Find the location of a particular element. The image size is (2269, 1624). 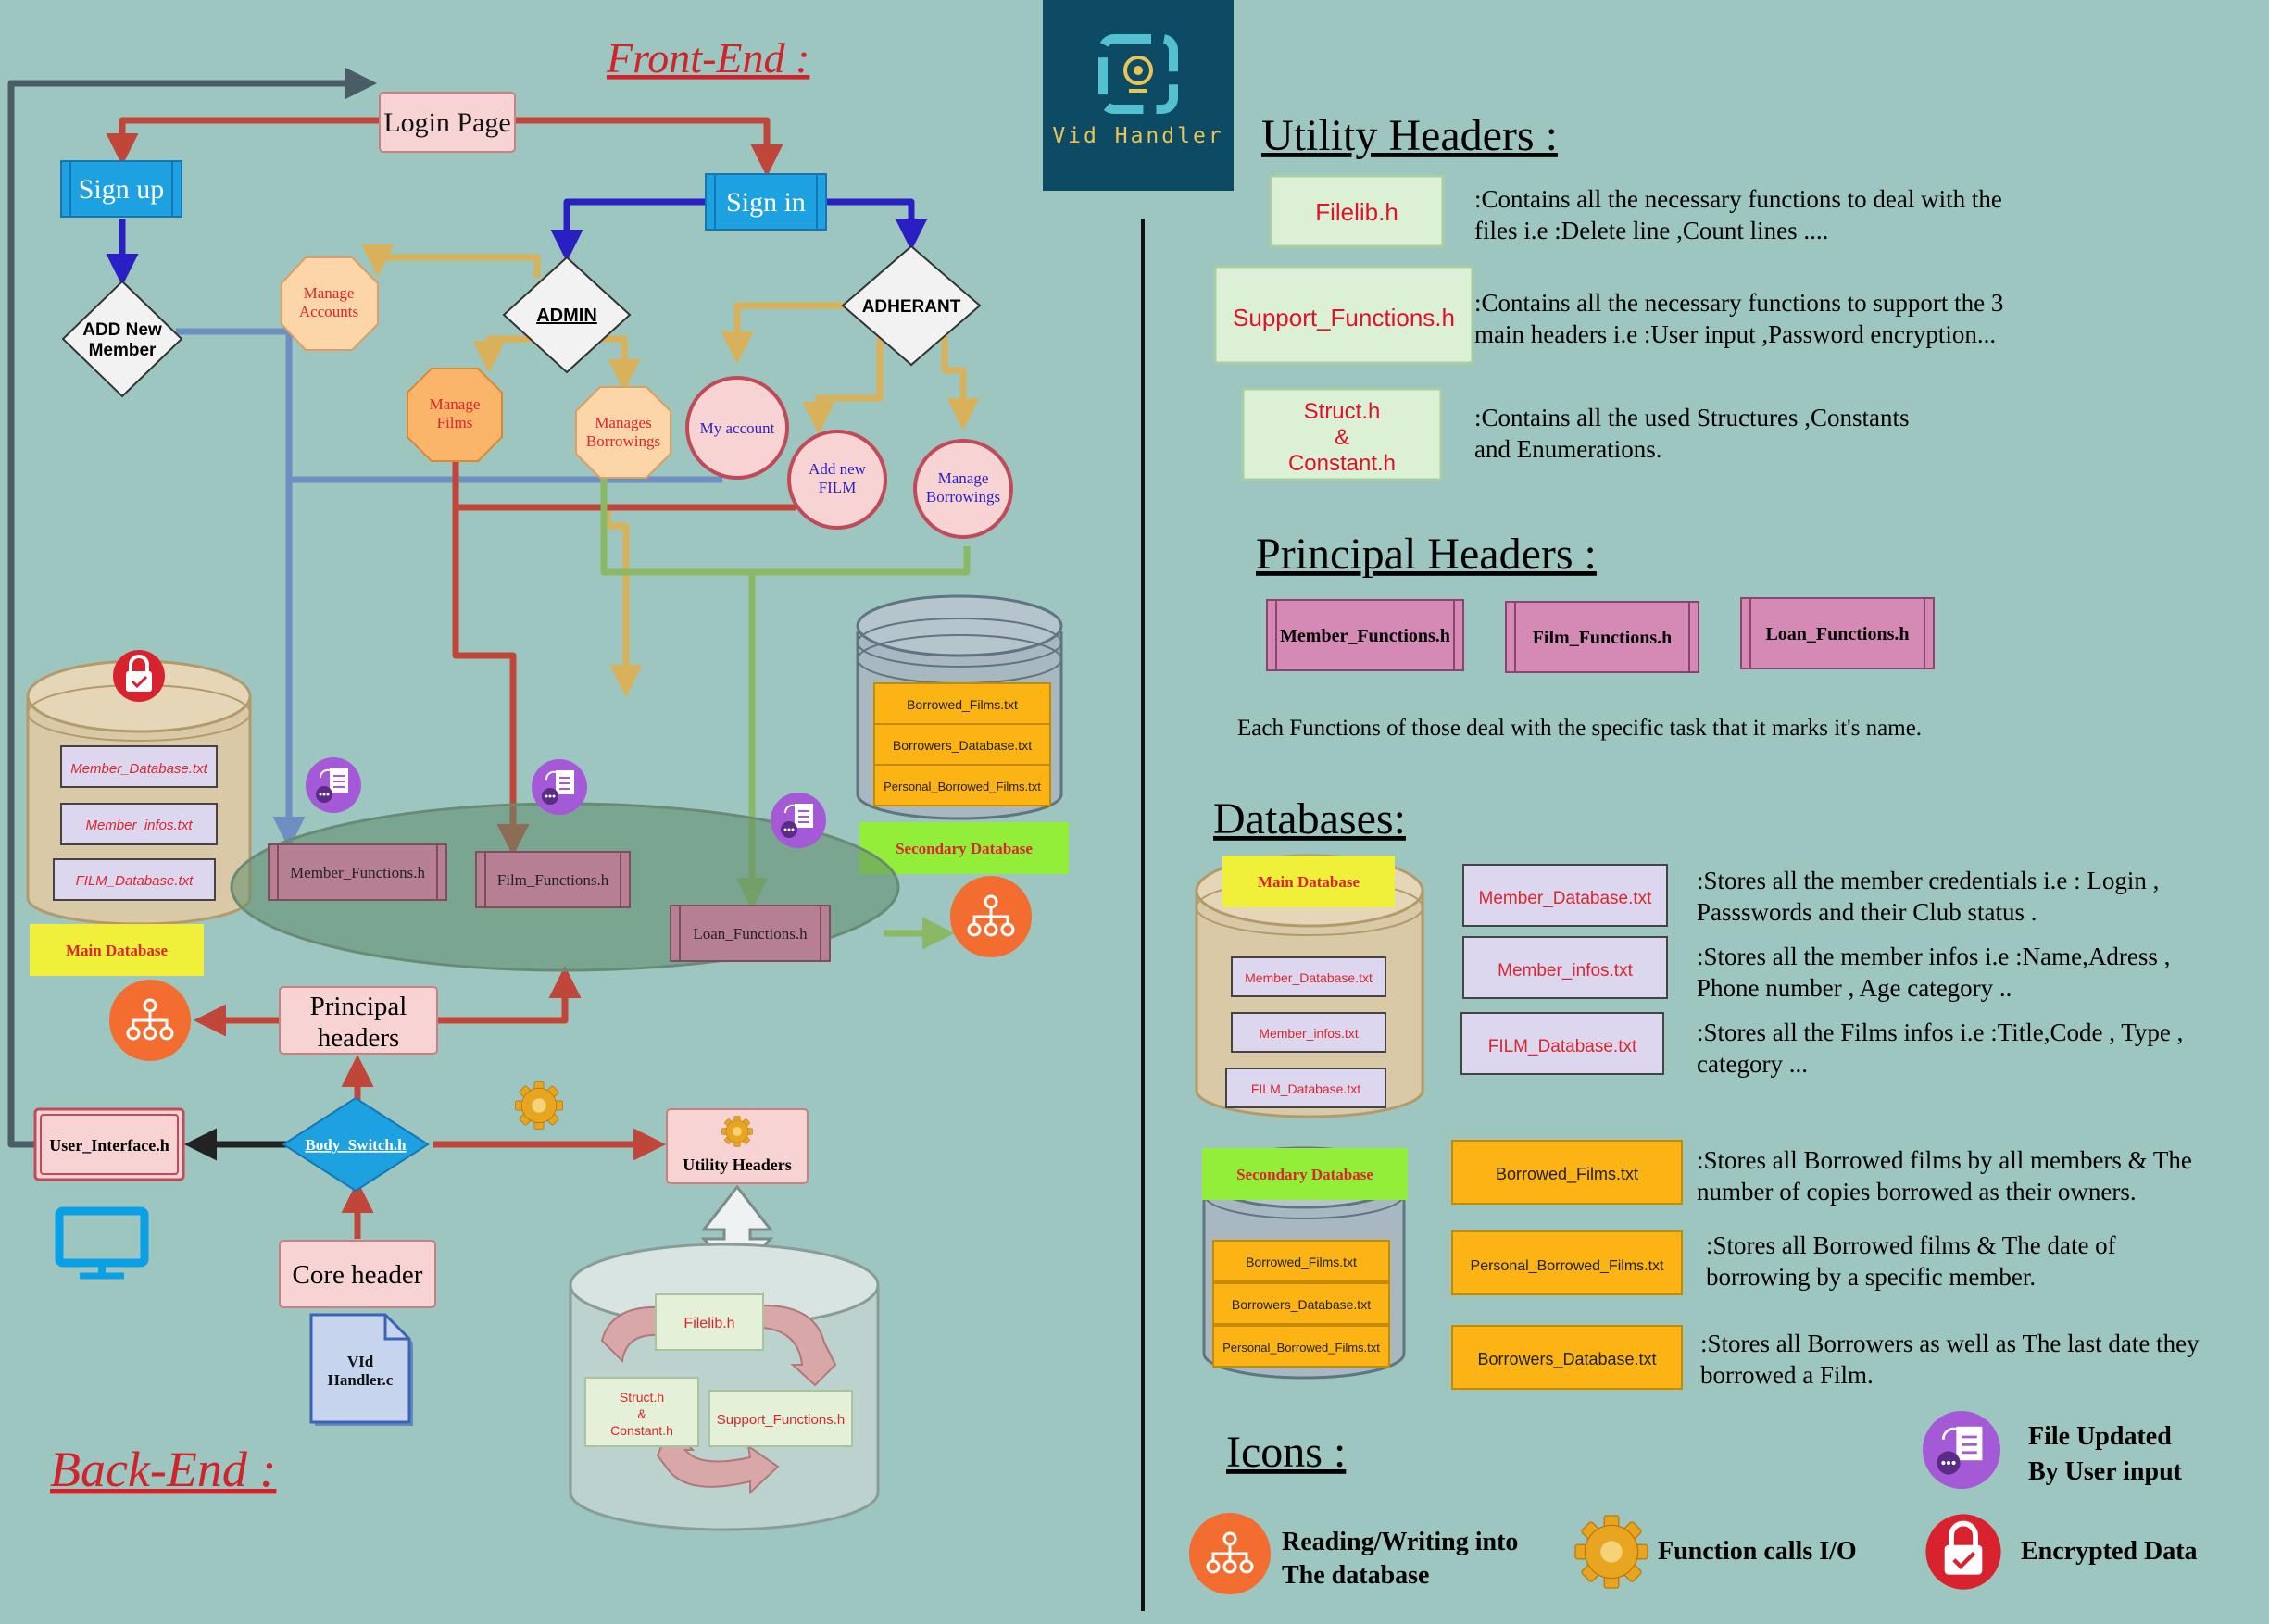

main-file-icon: VId Handler.c is located at coordinates (361, 1369).